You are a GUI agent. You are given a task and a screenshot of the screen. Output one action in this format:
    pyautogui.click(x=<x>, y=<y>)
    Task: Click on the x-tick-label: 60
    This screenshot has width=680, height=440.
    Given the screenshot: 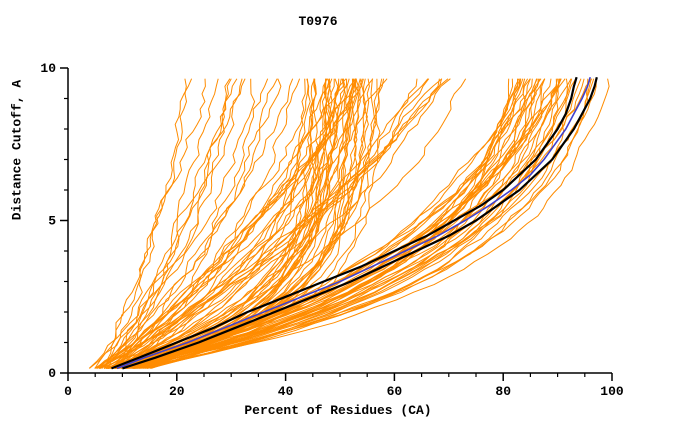 What is the action you would take?
    pyautogui.click(x=395, y=391)
    